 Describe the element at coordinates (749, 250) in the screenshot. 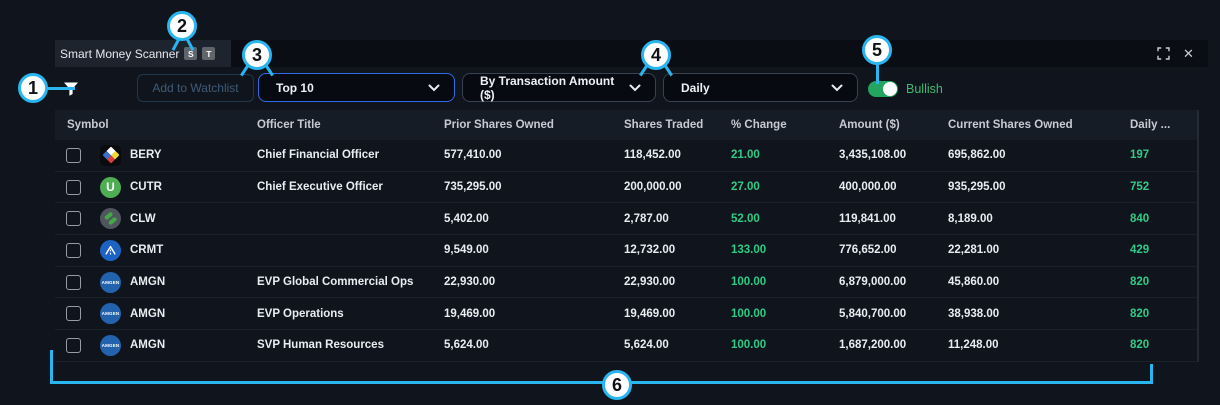

I see `pct-change-cell: 133.00` at that location.